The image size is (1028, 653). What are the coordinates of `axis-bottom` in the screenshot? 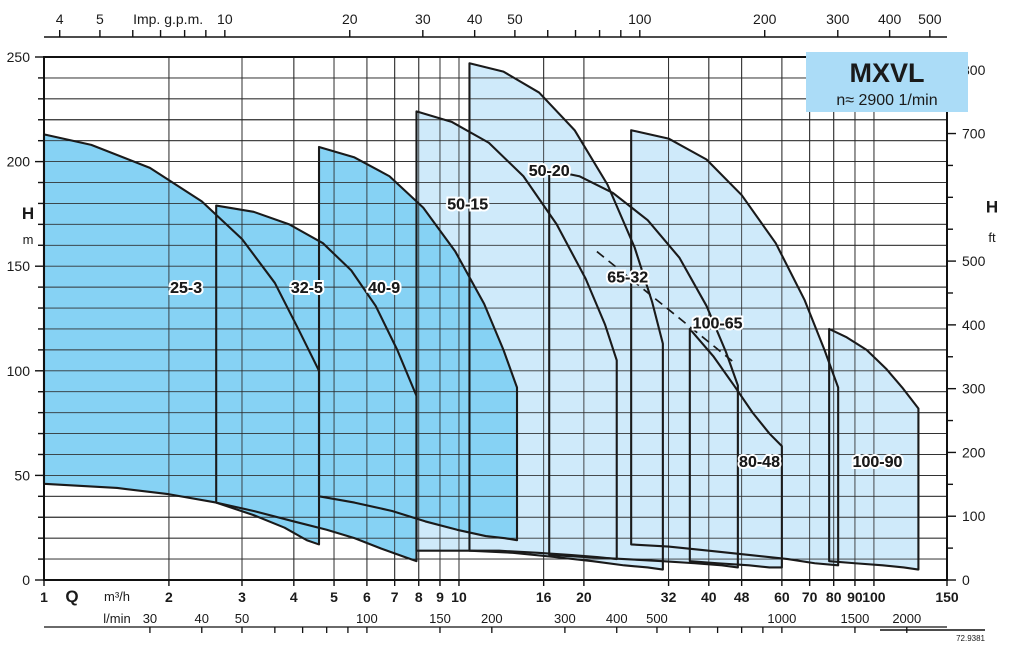 It's located at (495, 606).